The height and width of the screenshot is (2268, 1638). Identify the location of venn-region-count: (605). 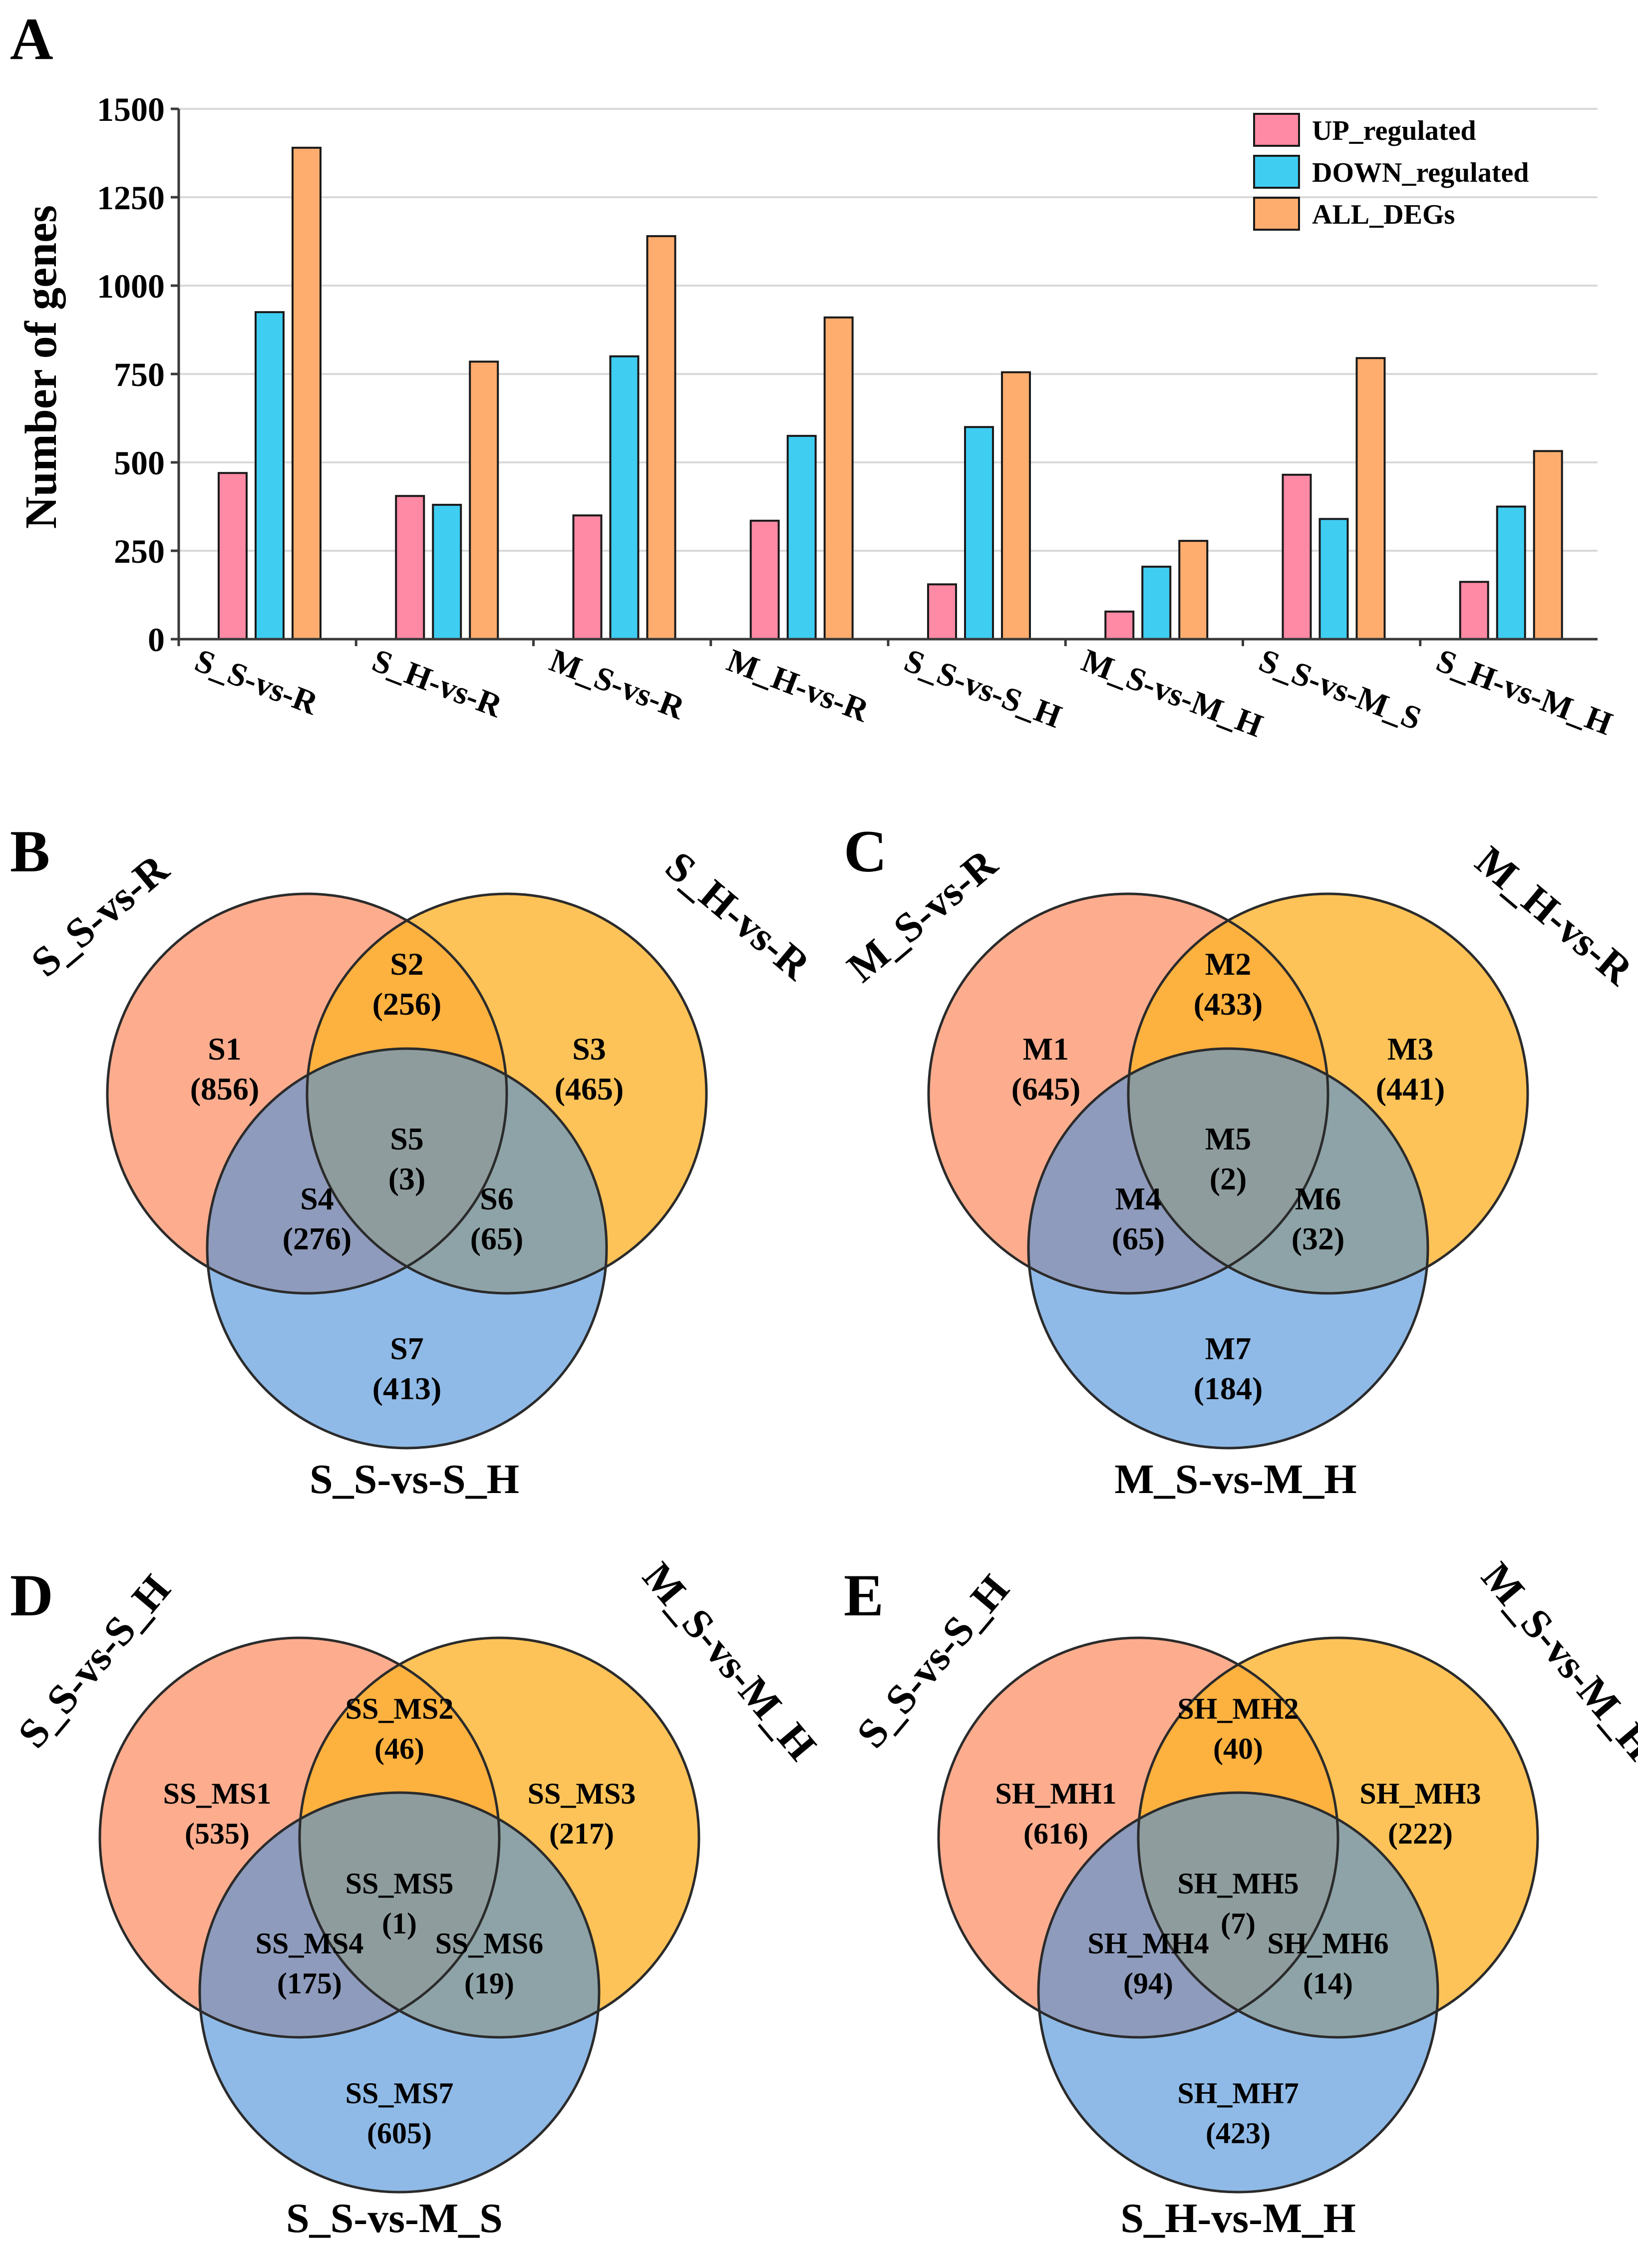
(399, 2133).